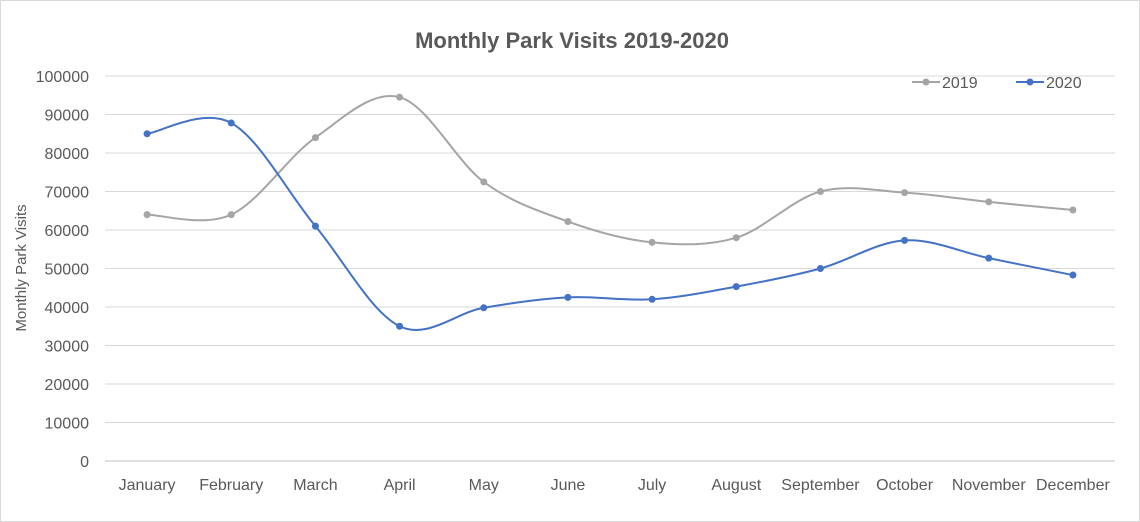 Image resolution: width=1140 pixels, height=522 pixels. Describe the element at coordinates (67, 154) in the screenshot. I see `y-tick-label: 80000` at that location.